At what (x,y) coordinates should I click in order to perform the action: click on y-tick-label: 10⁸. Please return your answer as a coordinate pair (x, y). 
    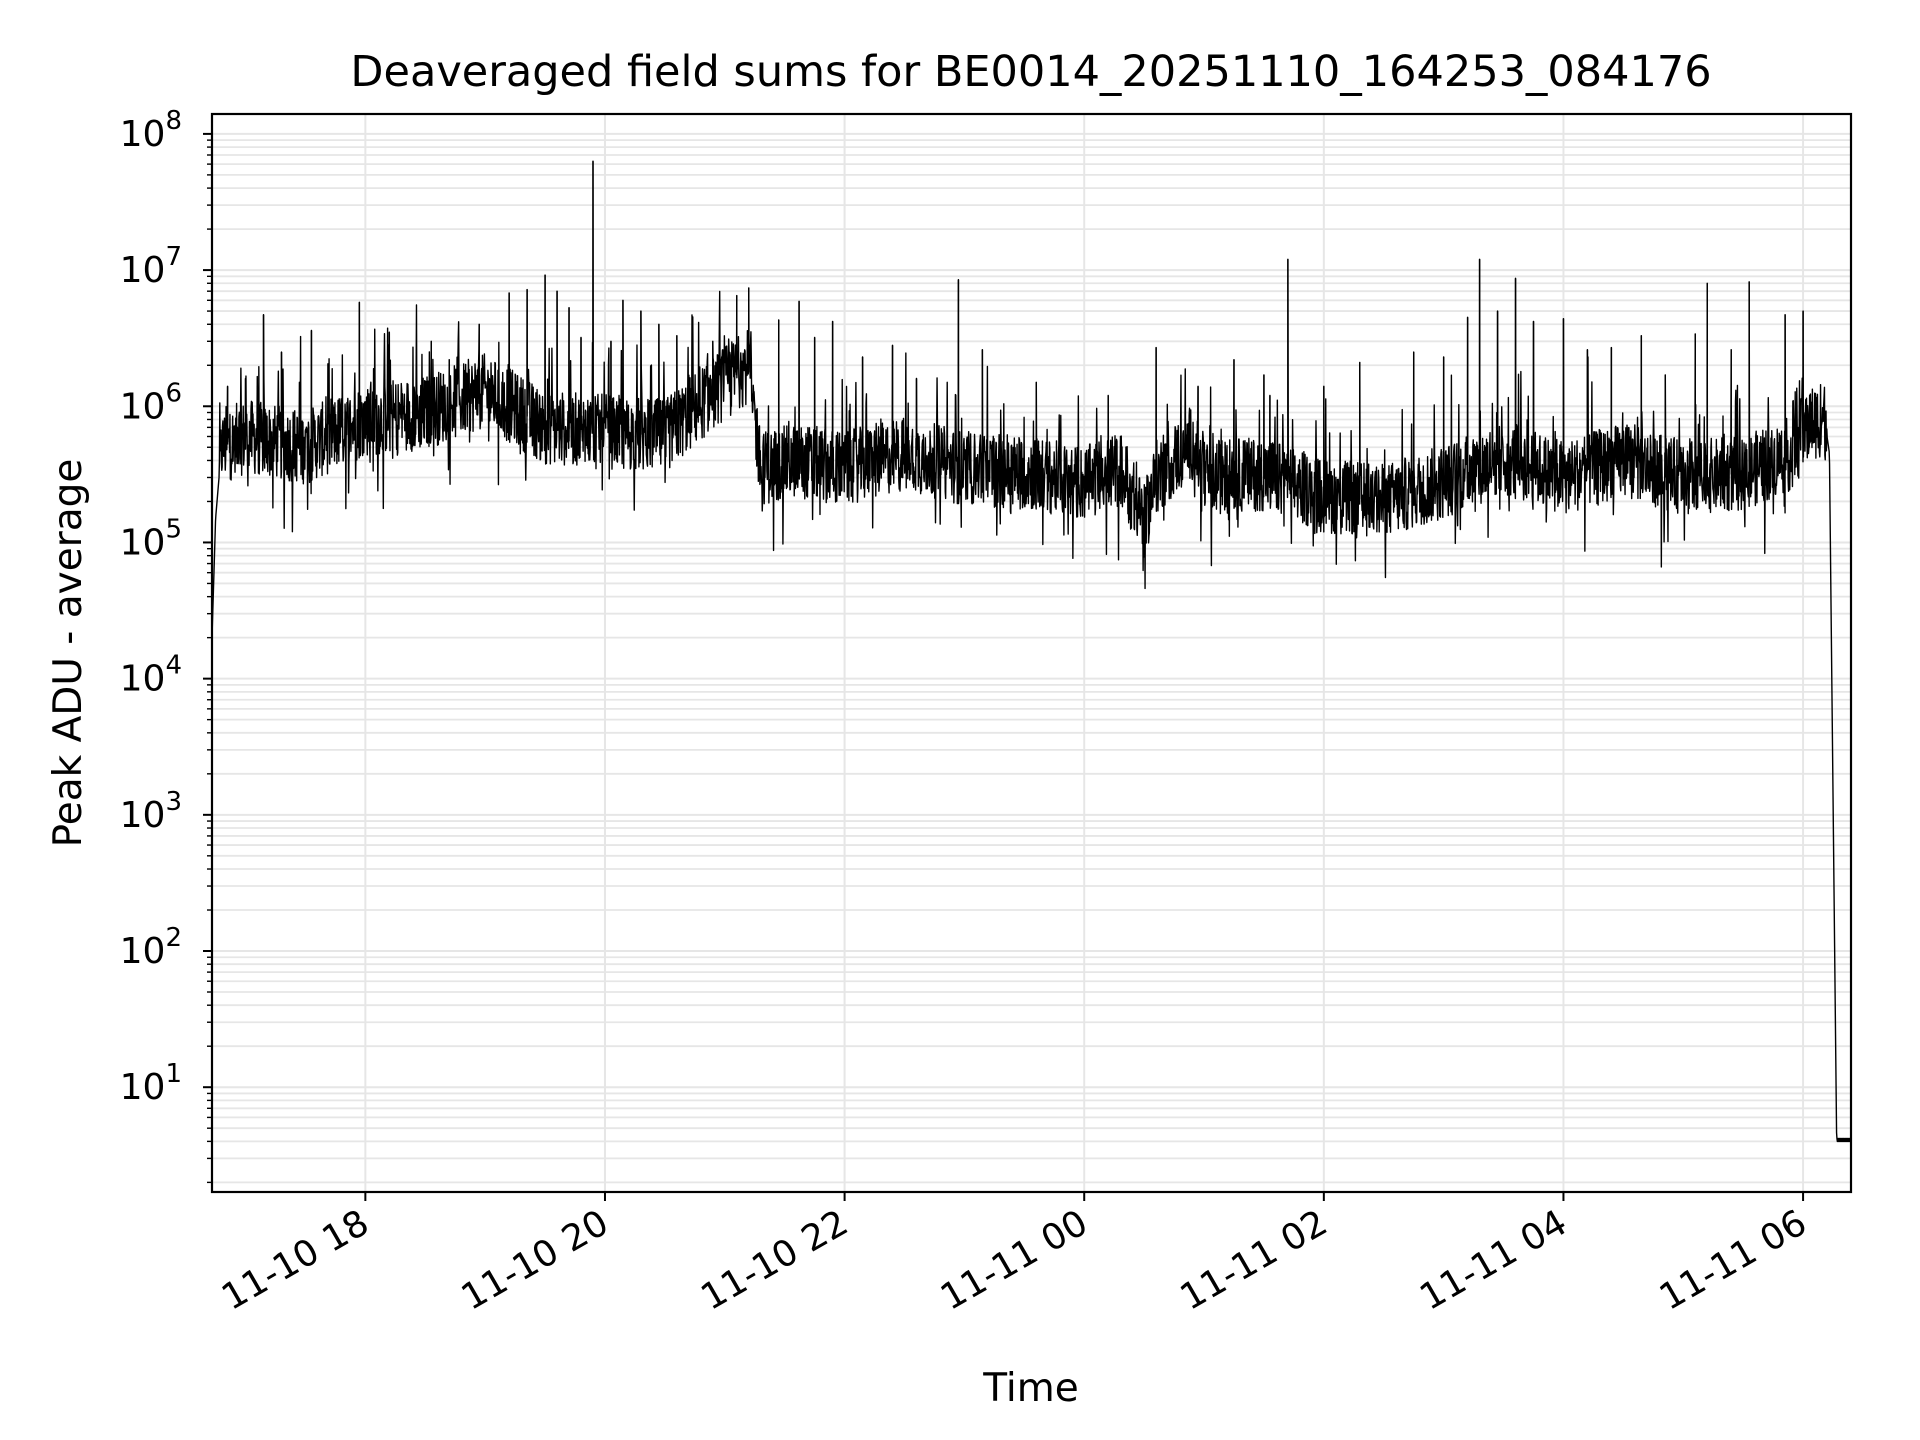
    Looking at the image, I should click on (151, 130).